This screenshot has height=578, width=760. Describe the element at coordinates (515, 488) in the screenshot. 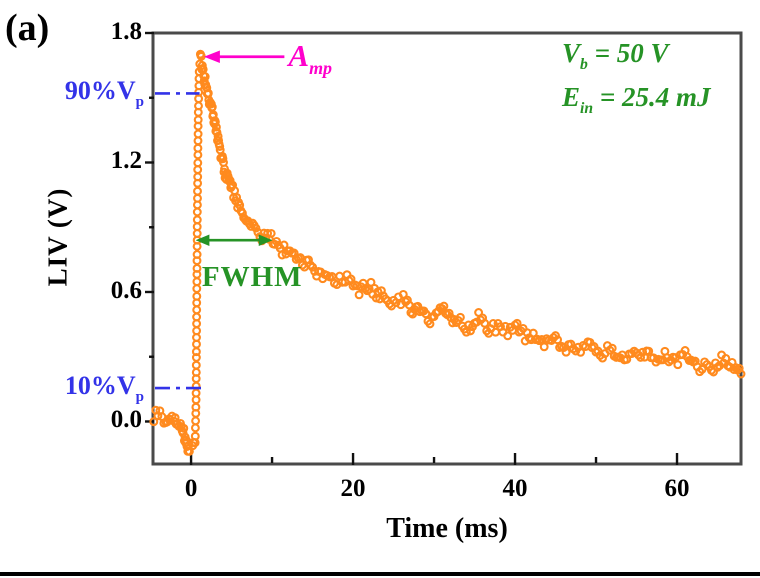

I see `x-tick-label: 40` at that location.